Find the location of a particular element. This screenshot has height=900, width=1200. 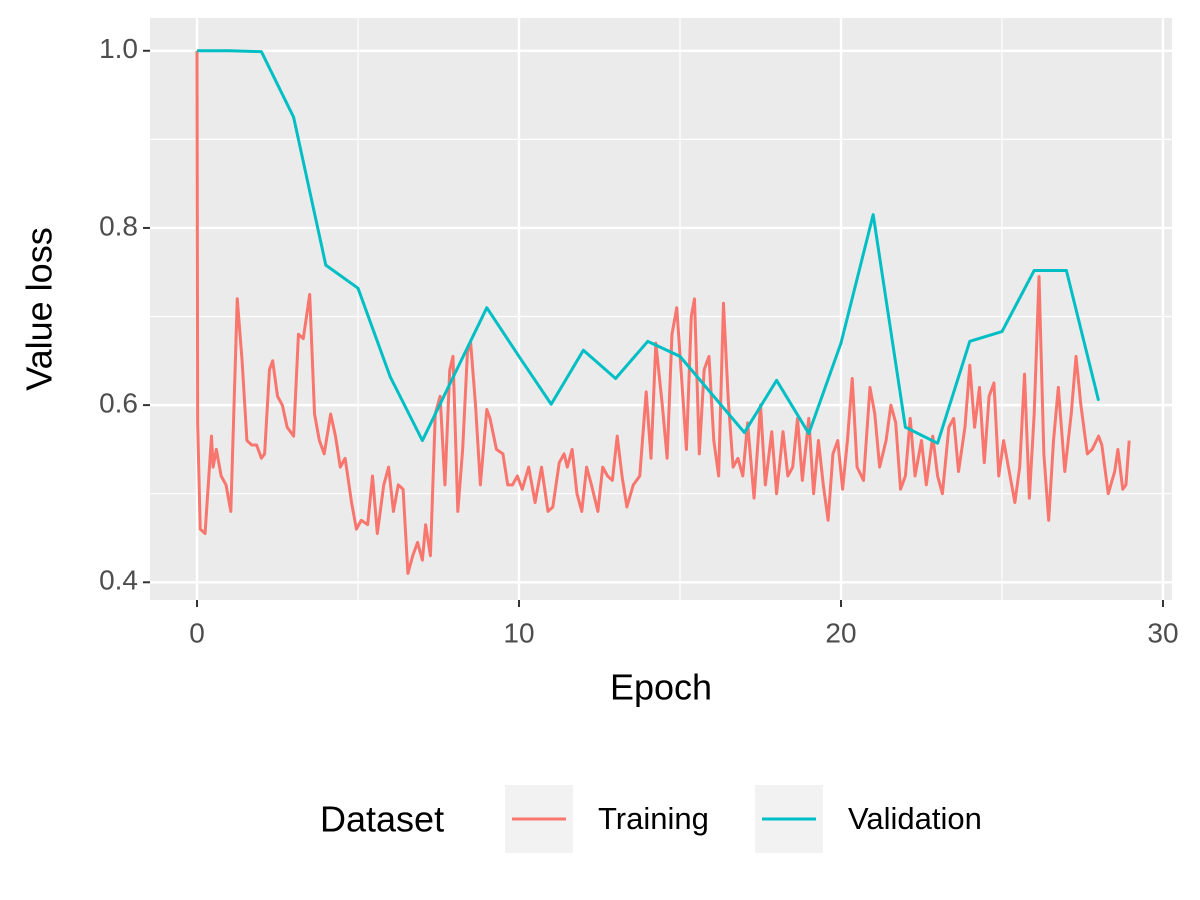

x-axis-title: Epoch is located at coordinates (661, 687).